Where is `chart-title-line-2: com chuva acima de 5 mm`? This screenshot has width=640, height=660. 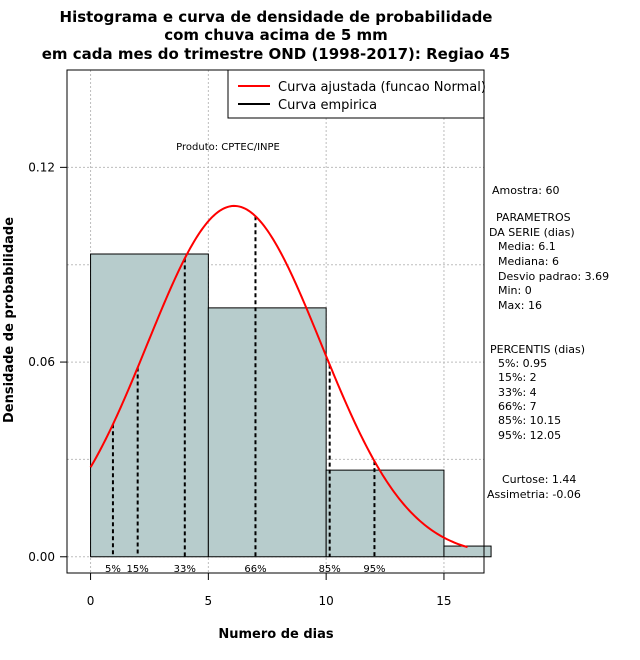 chart-title-line-2: com chuva acima de 5 mm is located at coordinates (276, 35).